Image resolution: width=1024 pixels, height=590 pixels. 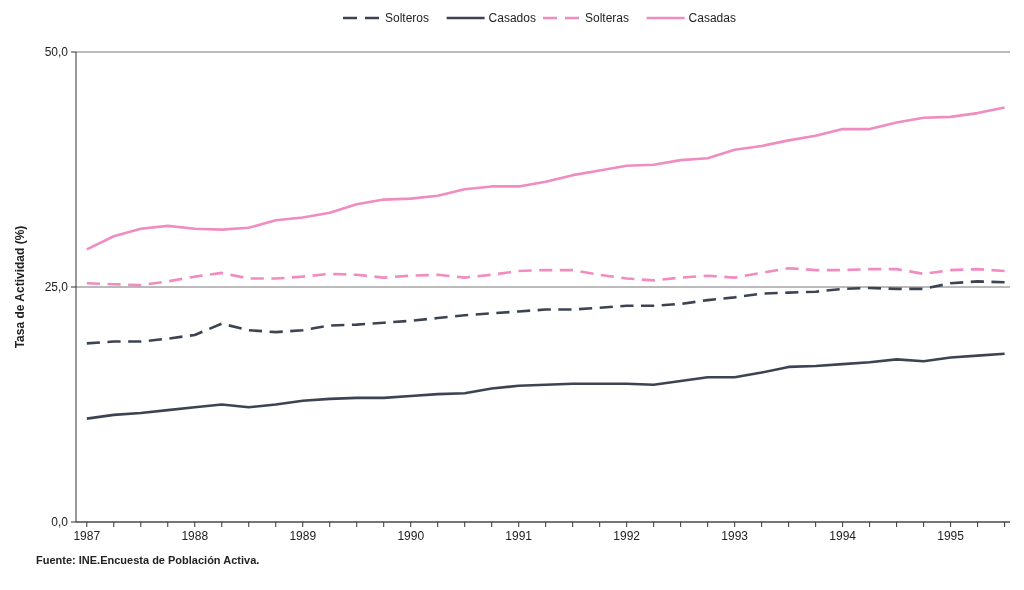 What do you see at coordinates (407, 18) in the screenshot?
I see `legend-label: Solteros` at bounding box center [407, 18].